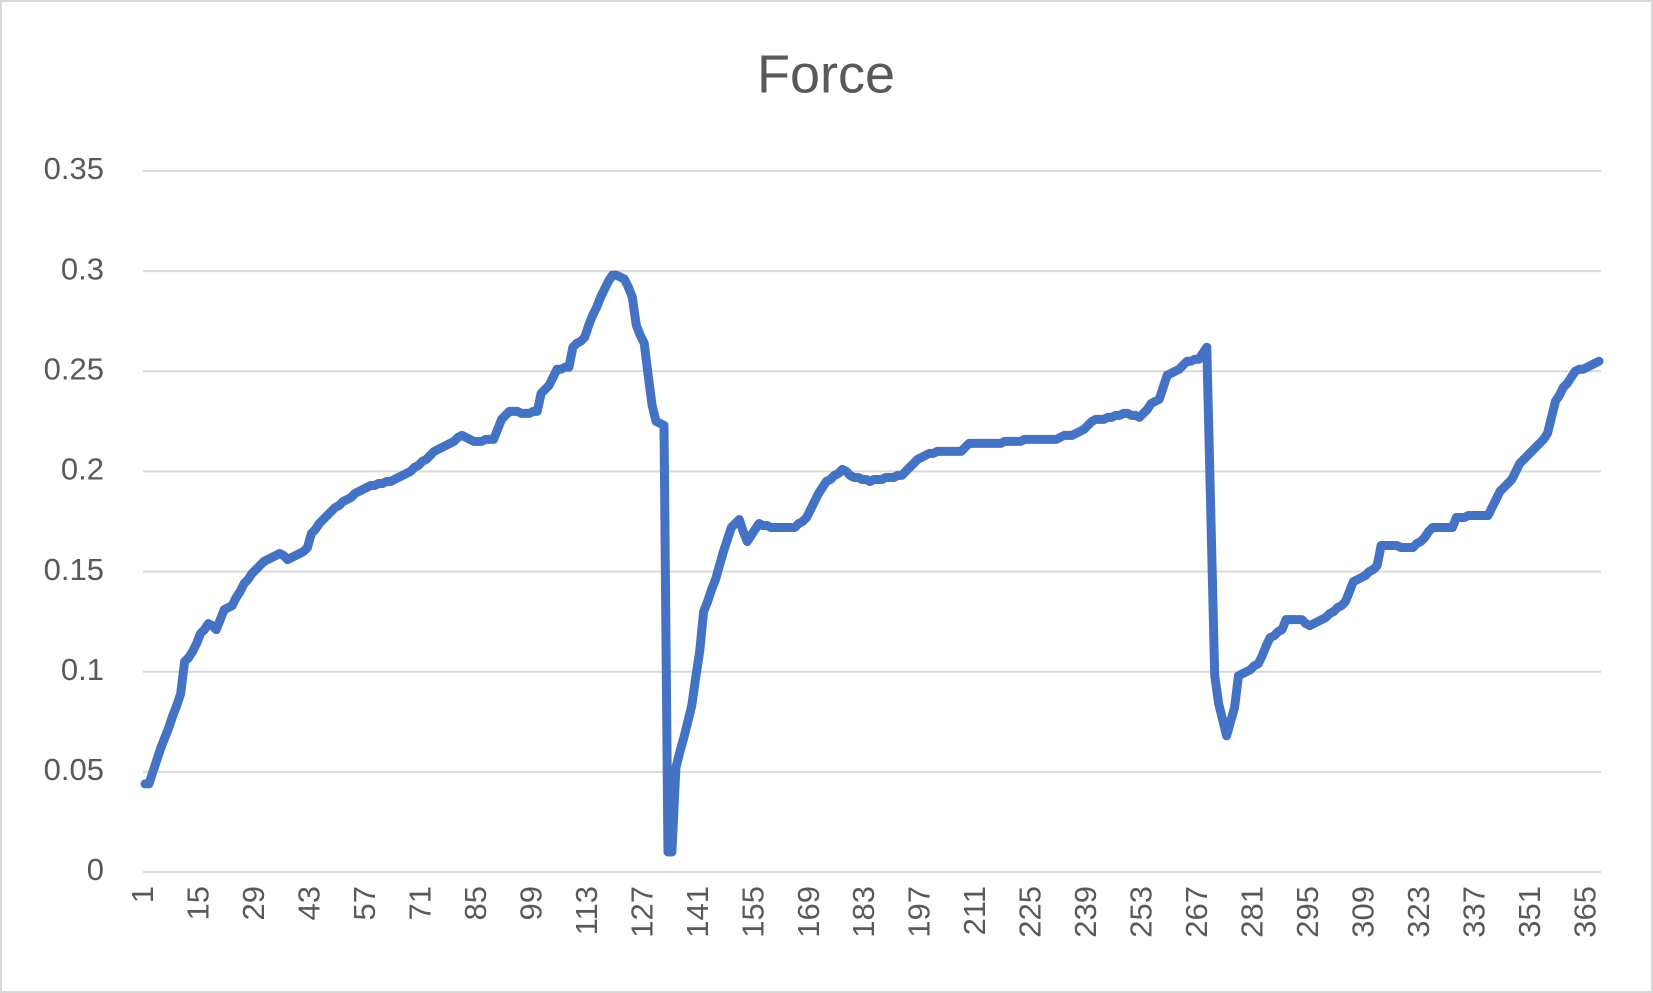 The height and width of the screenshot is (993, 1653). What do you see at coordinates (74, 368) in the screenshot?
I see `y-tick-label: 0.25` at bounding box center [74, 368].